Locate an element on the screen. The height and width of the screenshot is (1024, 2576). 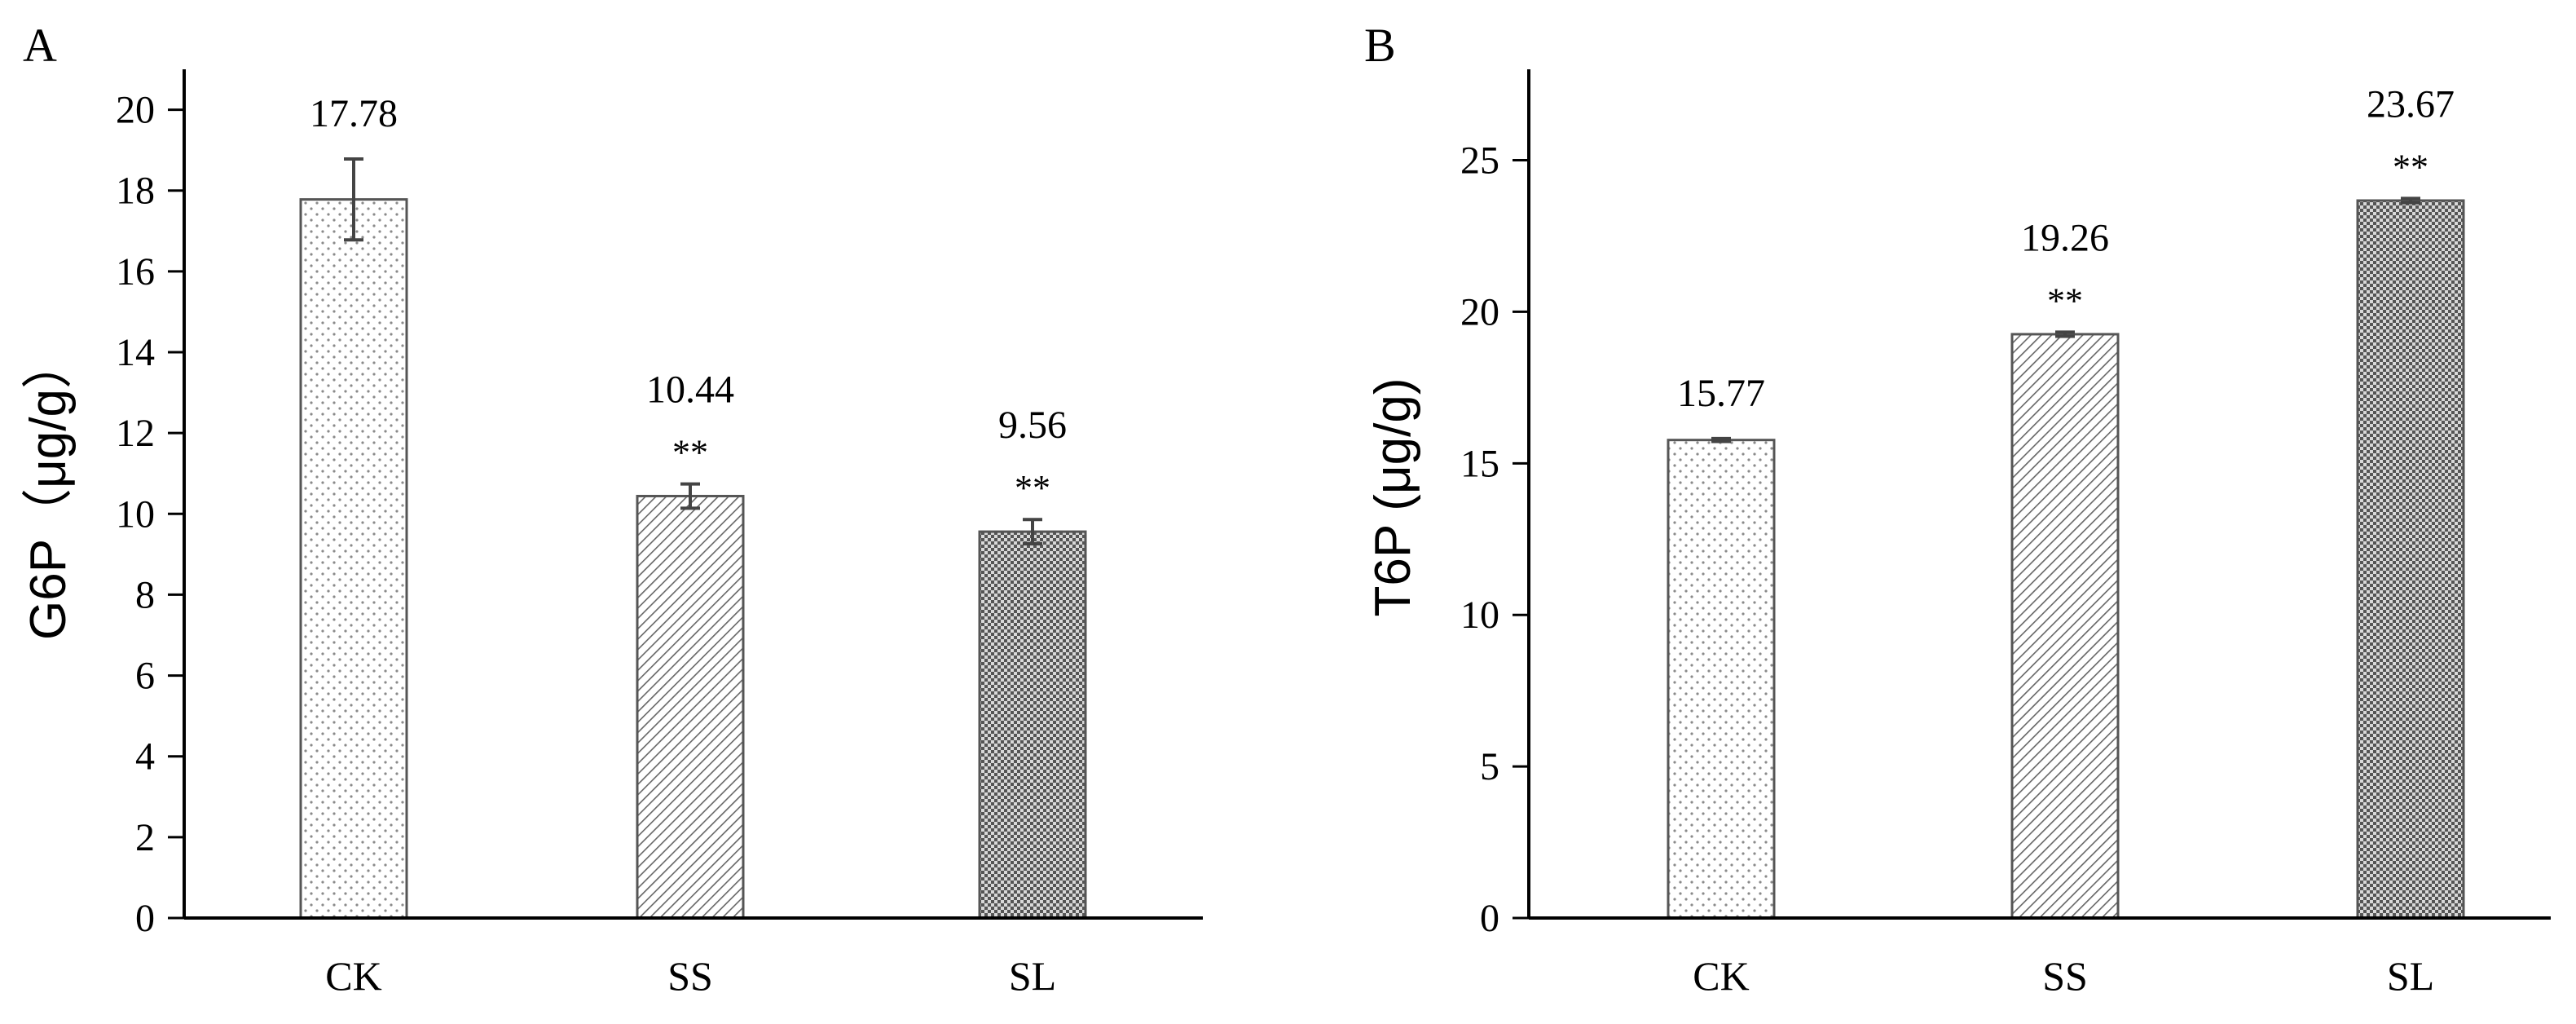
panel-b-y-tick-label: 0 is located at coordinates (1489, 918).